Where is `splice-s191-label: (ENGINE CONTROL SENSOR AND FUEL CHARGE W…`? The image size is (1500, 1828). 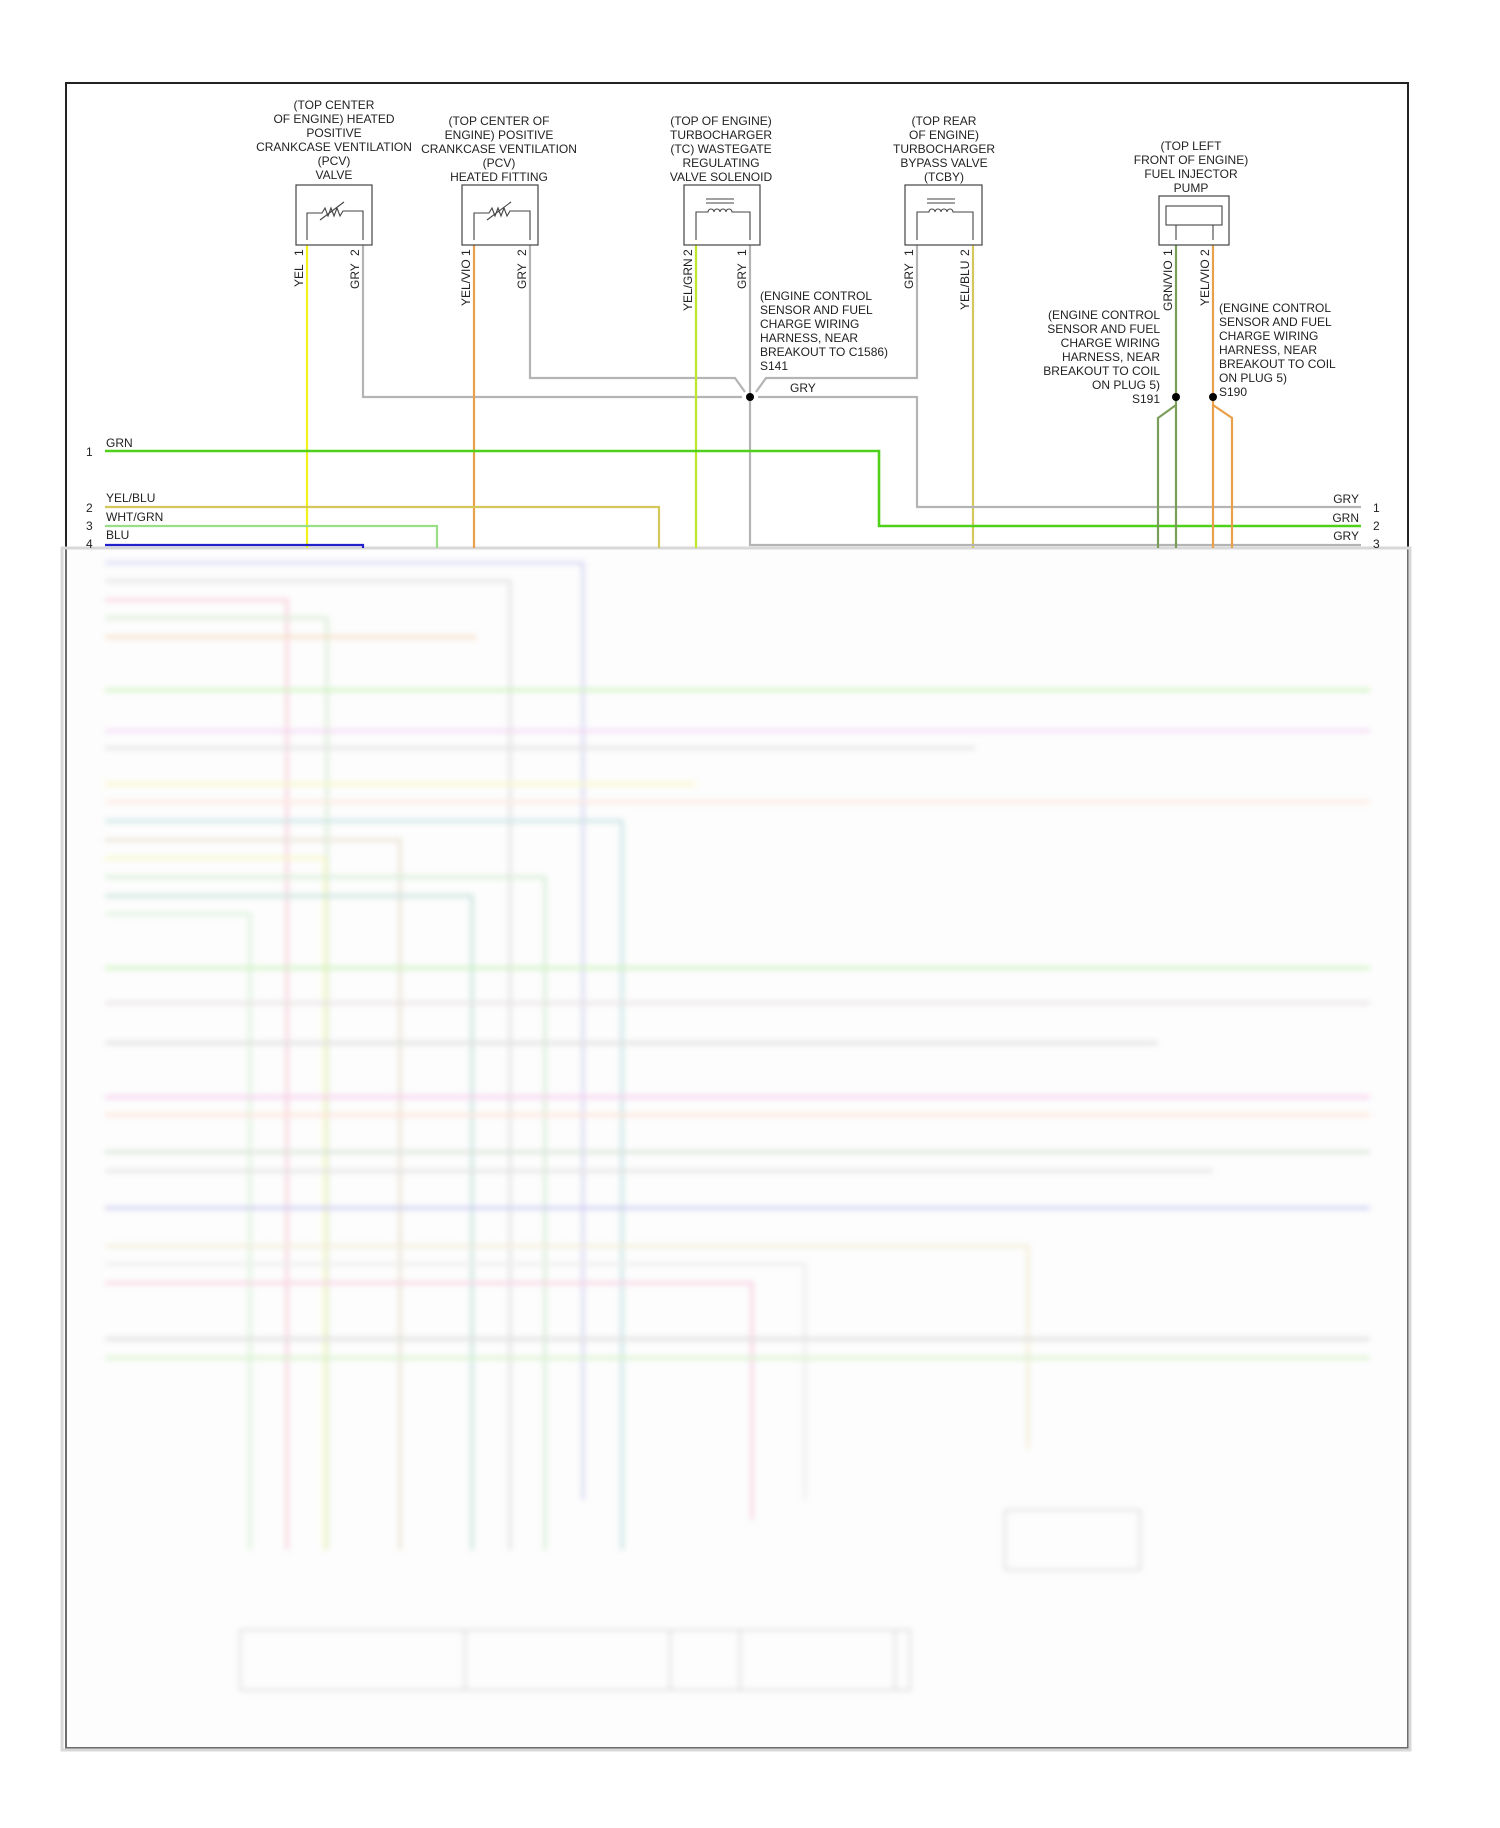 splice-s191-label: (ENGINE CONTROL SENSOR AND FUEL CHARGE W… is located at coordinates (1101, 357).